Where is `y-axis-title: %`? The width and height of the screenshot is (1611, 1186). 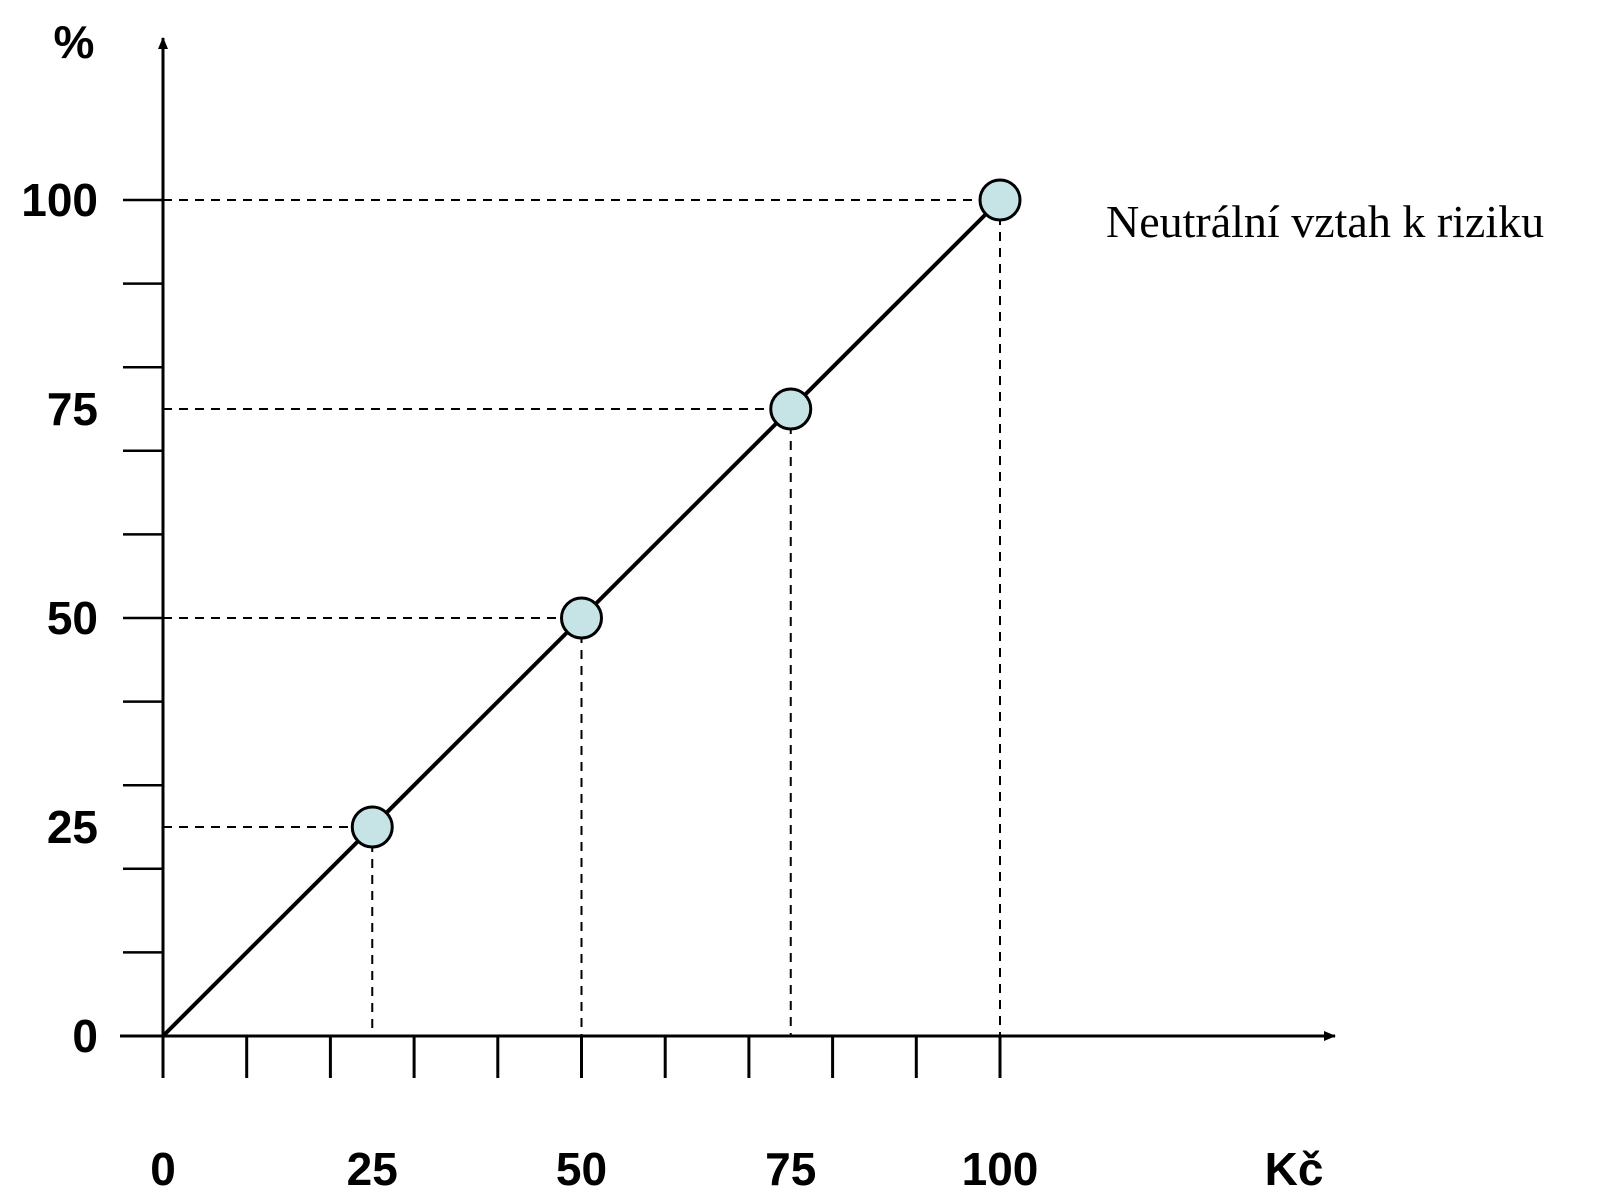
y-axis-title: % is located at coordinates (74, 42).